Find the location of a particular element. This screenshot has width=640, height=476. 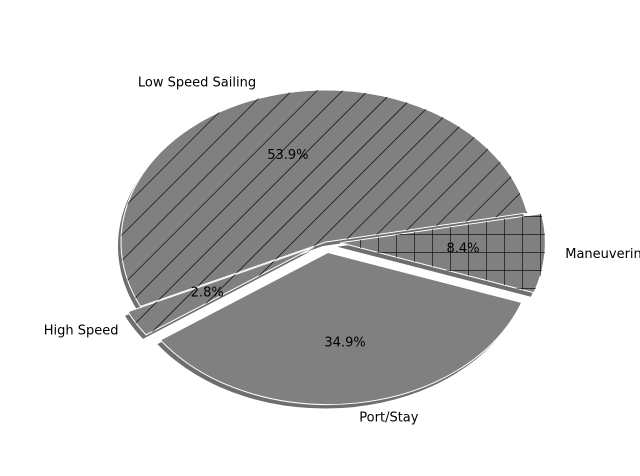

category-label-low-speed-sailing: Low Speed Sailing is located at coordinates (197, 83).